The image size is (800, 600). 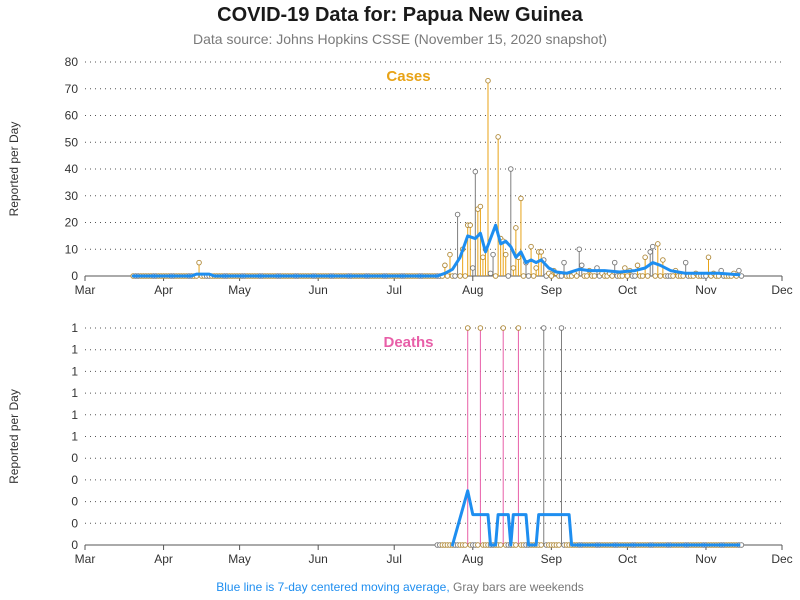 What do you see at coordinates (781, 290) in the screenshot?
I see `cases-x-tick-label: Dec` at bounding box center [781, 290].